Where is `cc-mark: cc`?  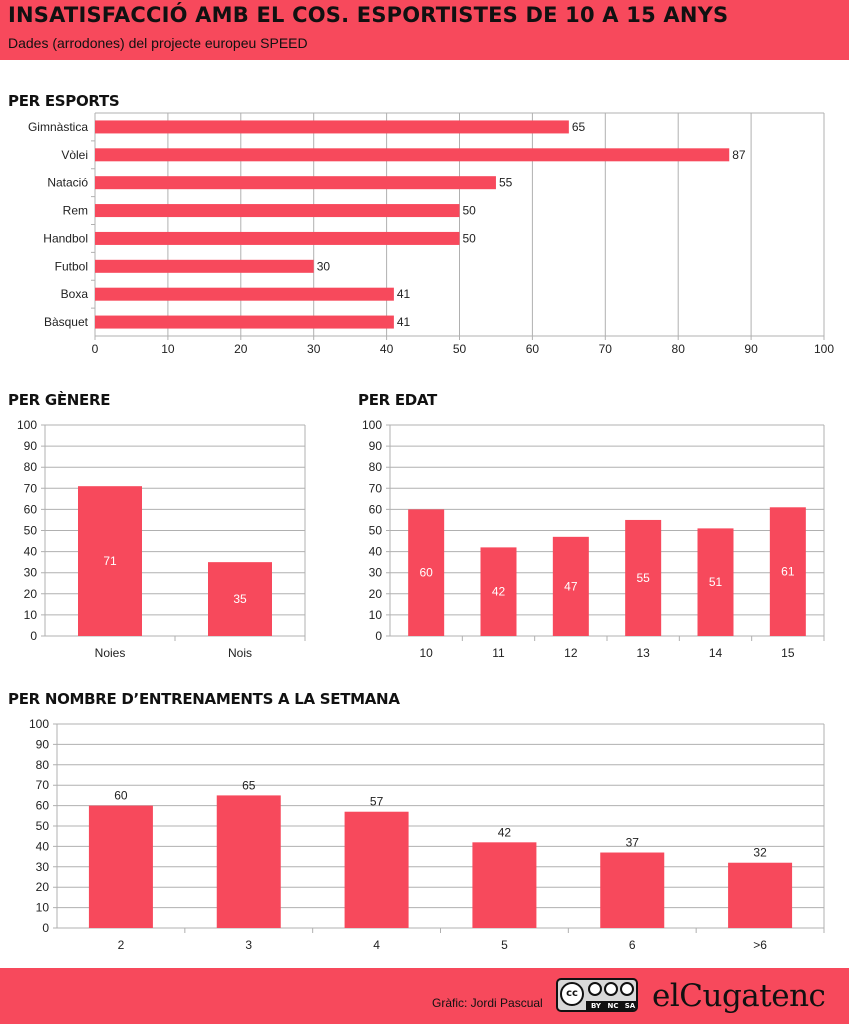 cc-mark: cc is located at coordinates (572, 994).